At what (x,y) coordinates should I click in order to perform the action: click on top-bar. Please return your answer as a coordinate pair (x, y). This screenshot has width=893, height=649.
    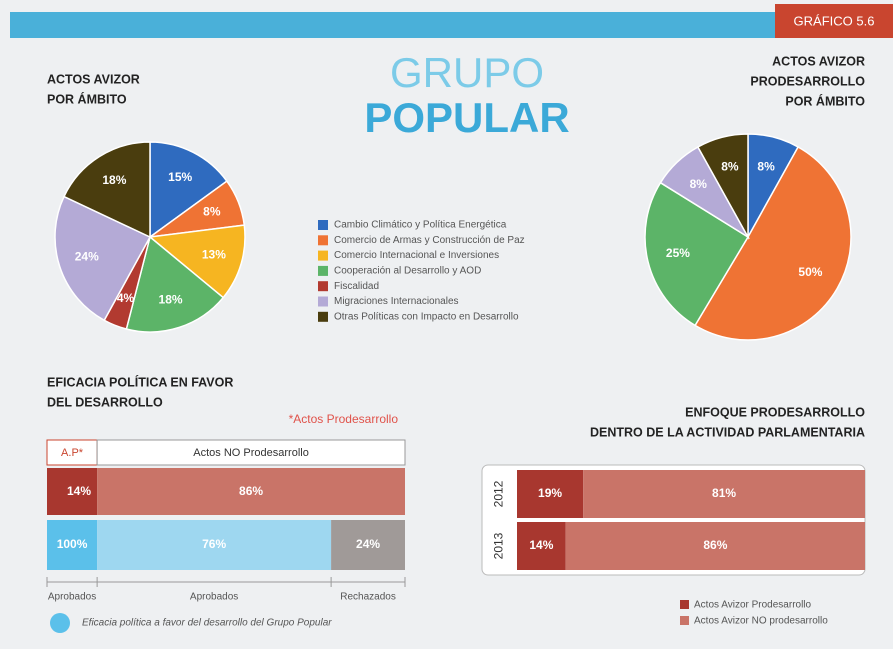
    Looking at the image, I should click on (395, 25).